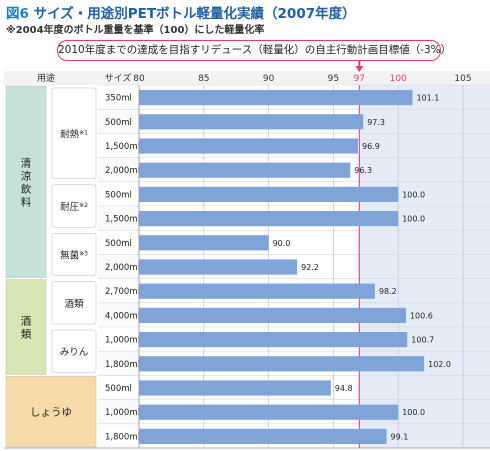 The image size is (490, 451). What do you see at coordinates (363, 170) in the screenshot?
I see `value-label: 96.3` at bounding box center [363, 170].